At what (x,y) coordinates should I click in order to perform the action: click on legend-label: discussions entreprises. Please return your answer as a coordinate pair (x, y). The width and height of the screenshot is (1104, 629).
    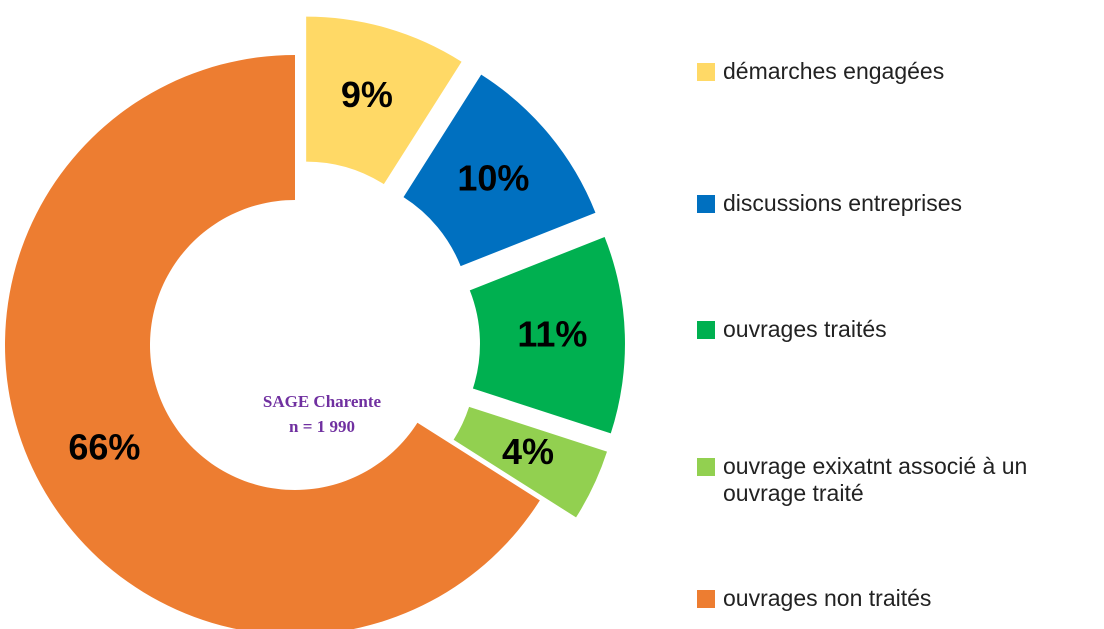
    Looking at the image, I should click on (843, 203).